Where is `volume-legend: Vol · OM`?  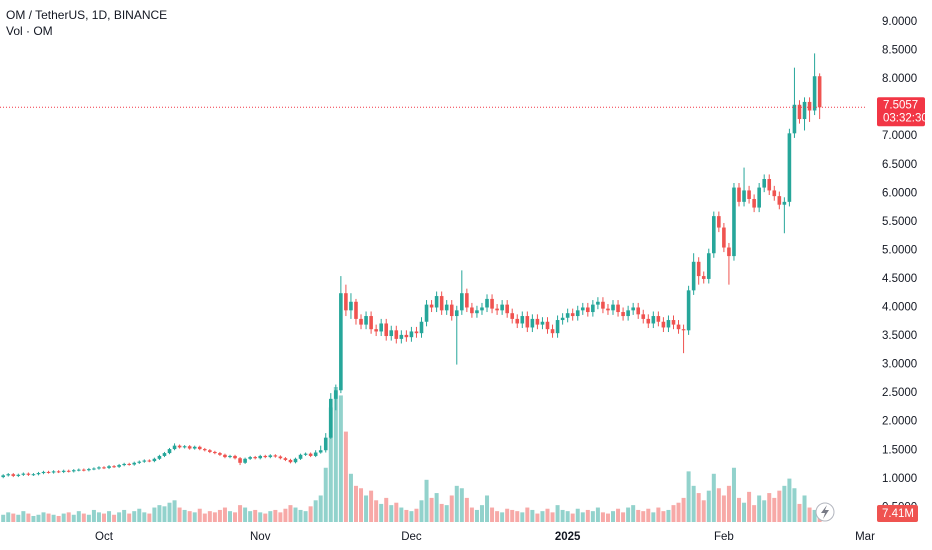
volume-legend: Vol · OM is located at coordinates (29, 31).